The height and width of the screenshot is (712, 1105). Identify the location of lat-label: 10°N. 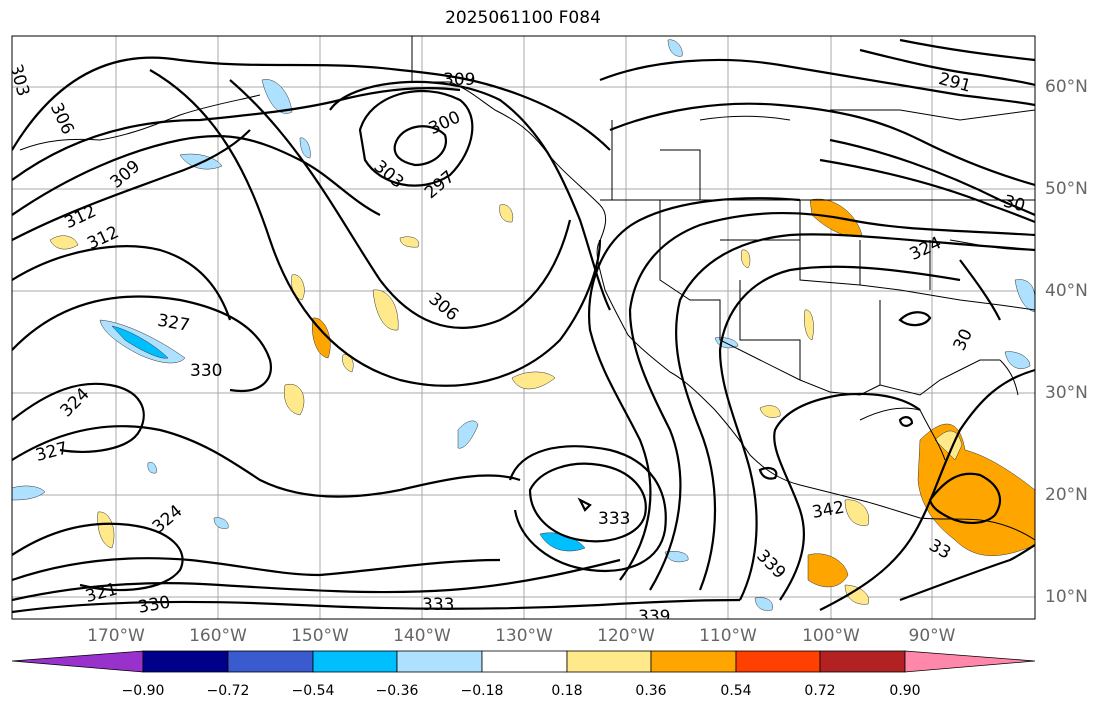
(1066, 597).